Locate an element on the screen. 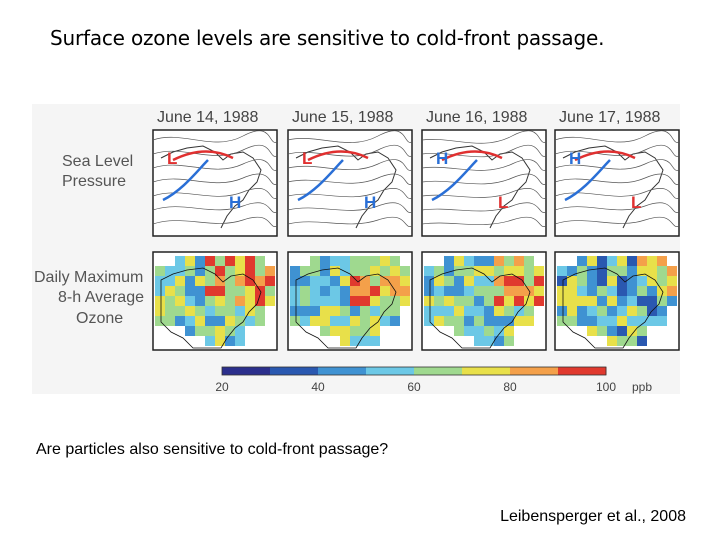 This screenshot has height=540, width=720. ozone-row-label-line2: 8-h Average is located at coordinates (101, 297).